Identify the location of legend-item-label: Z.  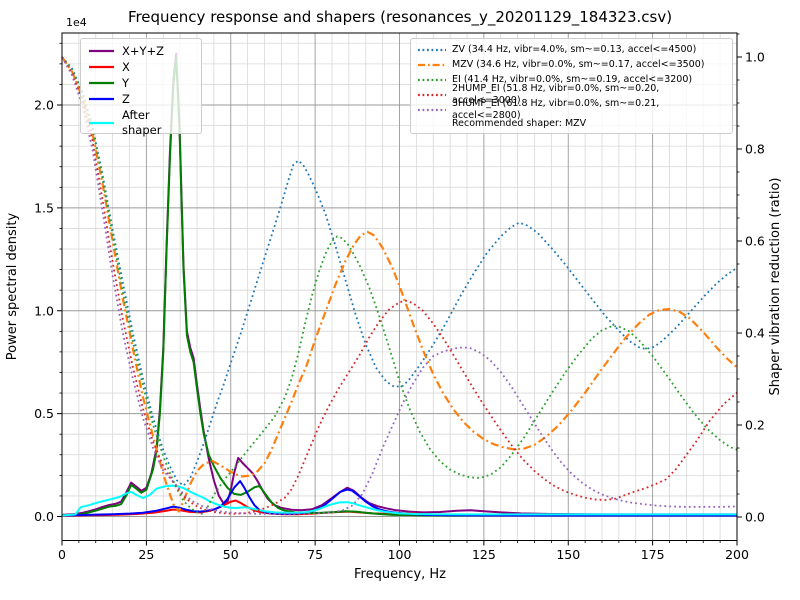
(126, 98).